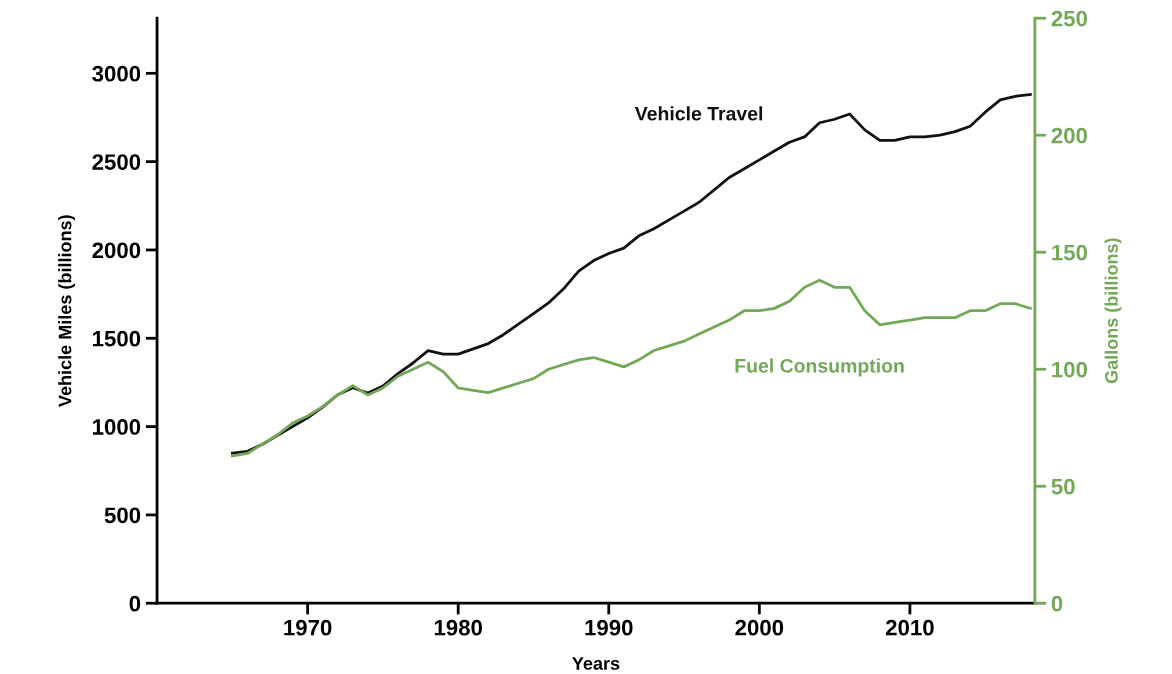  I want to click on y-axis-title: Vehicle Miles (billions), so click(66, 311).